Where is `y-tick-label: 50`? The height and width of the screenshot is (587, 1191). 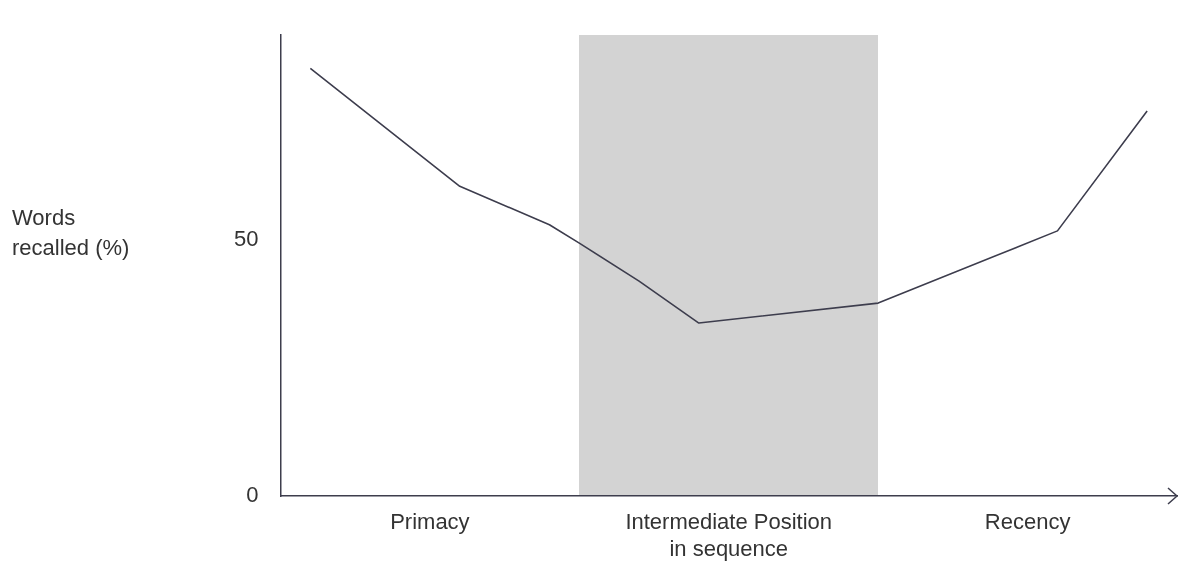
y-tick-label: 50 is located at coordinates (246, 239).